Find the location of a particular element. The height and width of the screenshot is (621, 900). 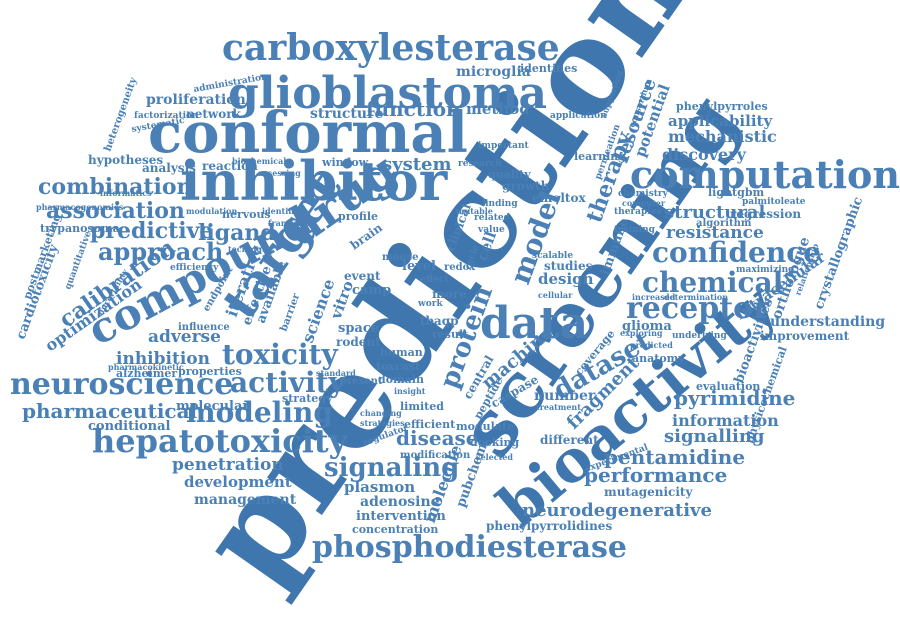

word-event: event is located at coordinates (362, 276).